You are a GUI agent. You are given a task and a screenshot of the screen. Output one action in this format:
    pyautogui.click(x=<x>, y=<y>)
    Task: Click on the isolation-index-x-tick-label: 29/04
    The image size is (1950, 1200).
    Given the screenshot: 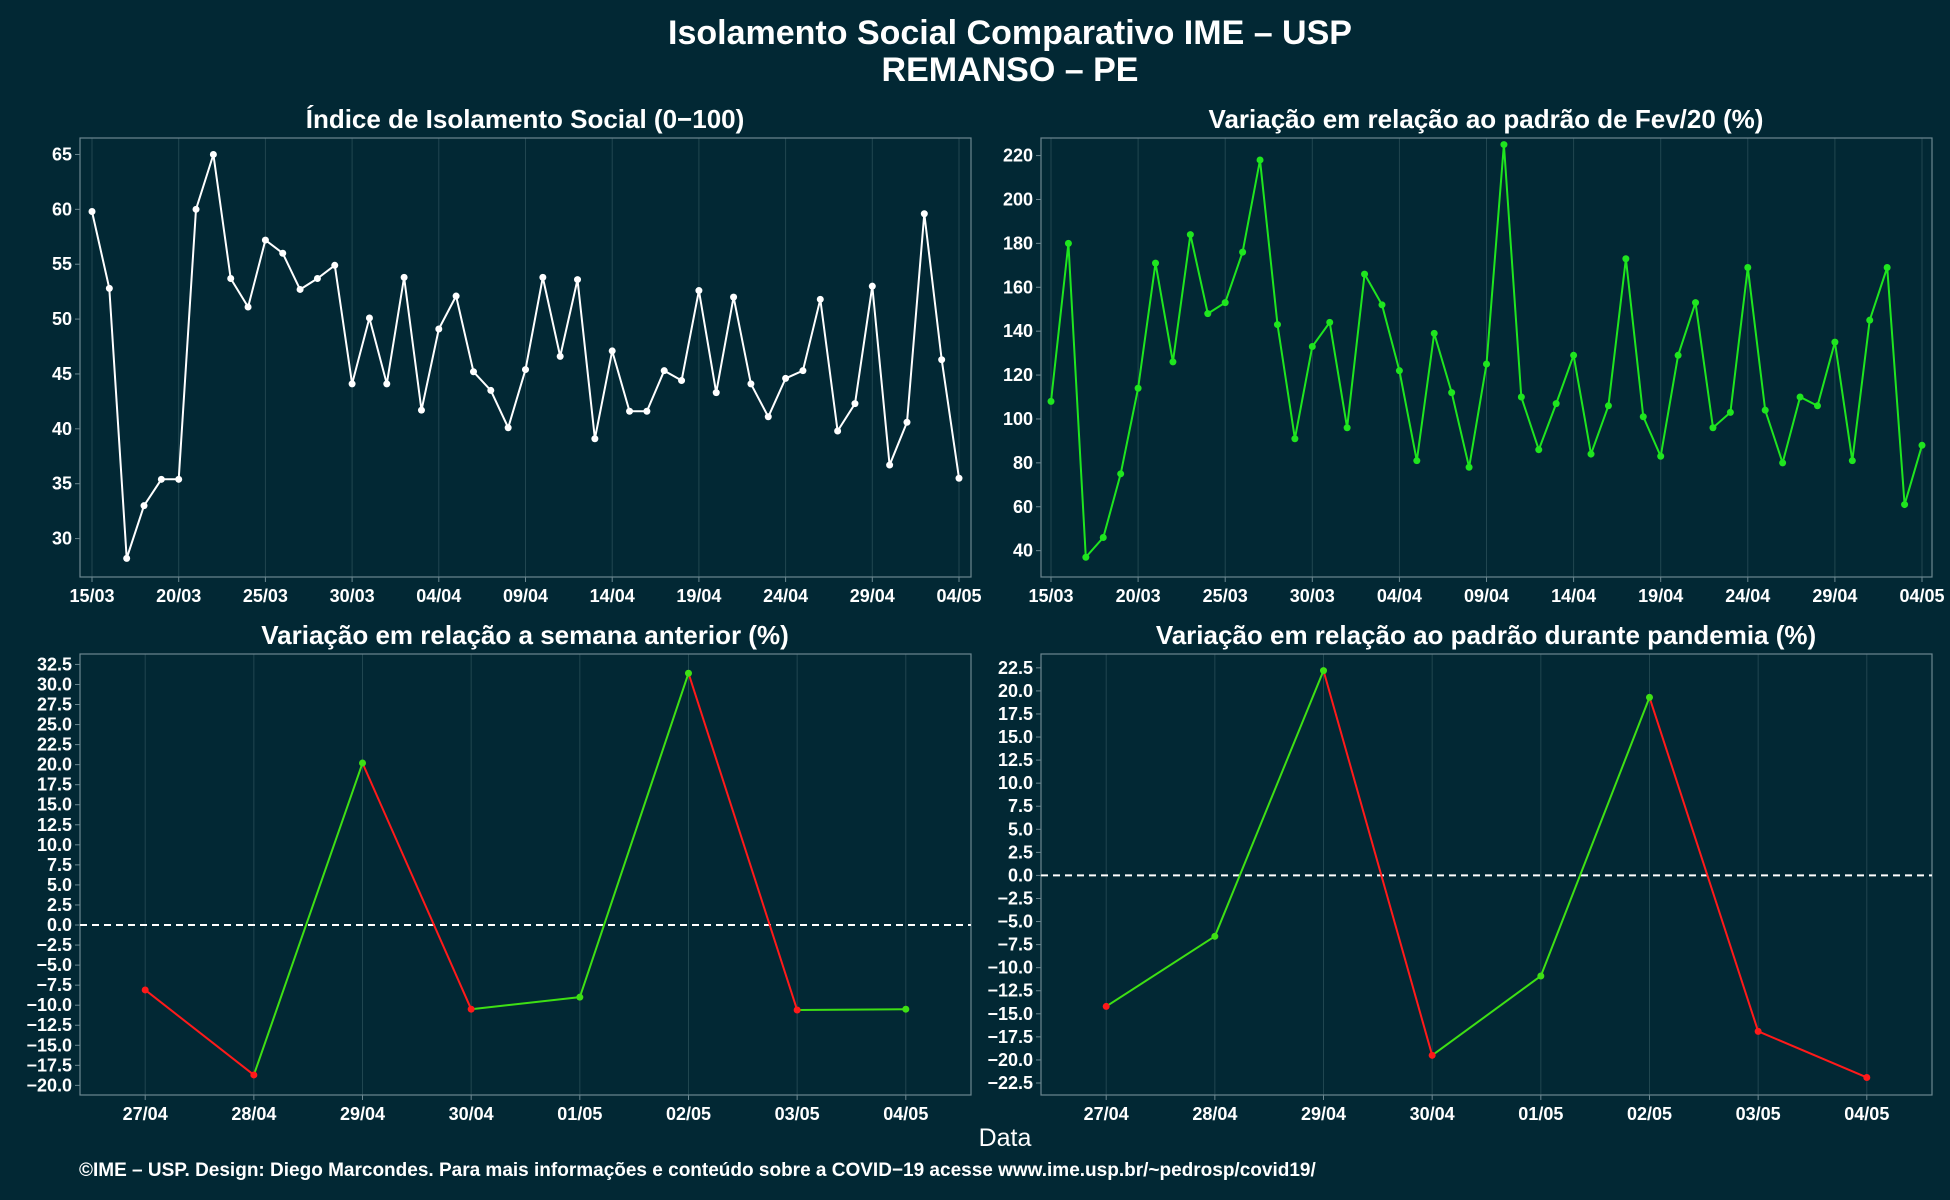 What is the action you would take?
    pyautogui.click(x=872, y=596)
    